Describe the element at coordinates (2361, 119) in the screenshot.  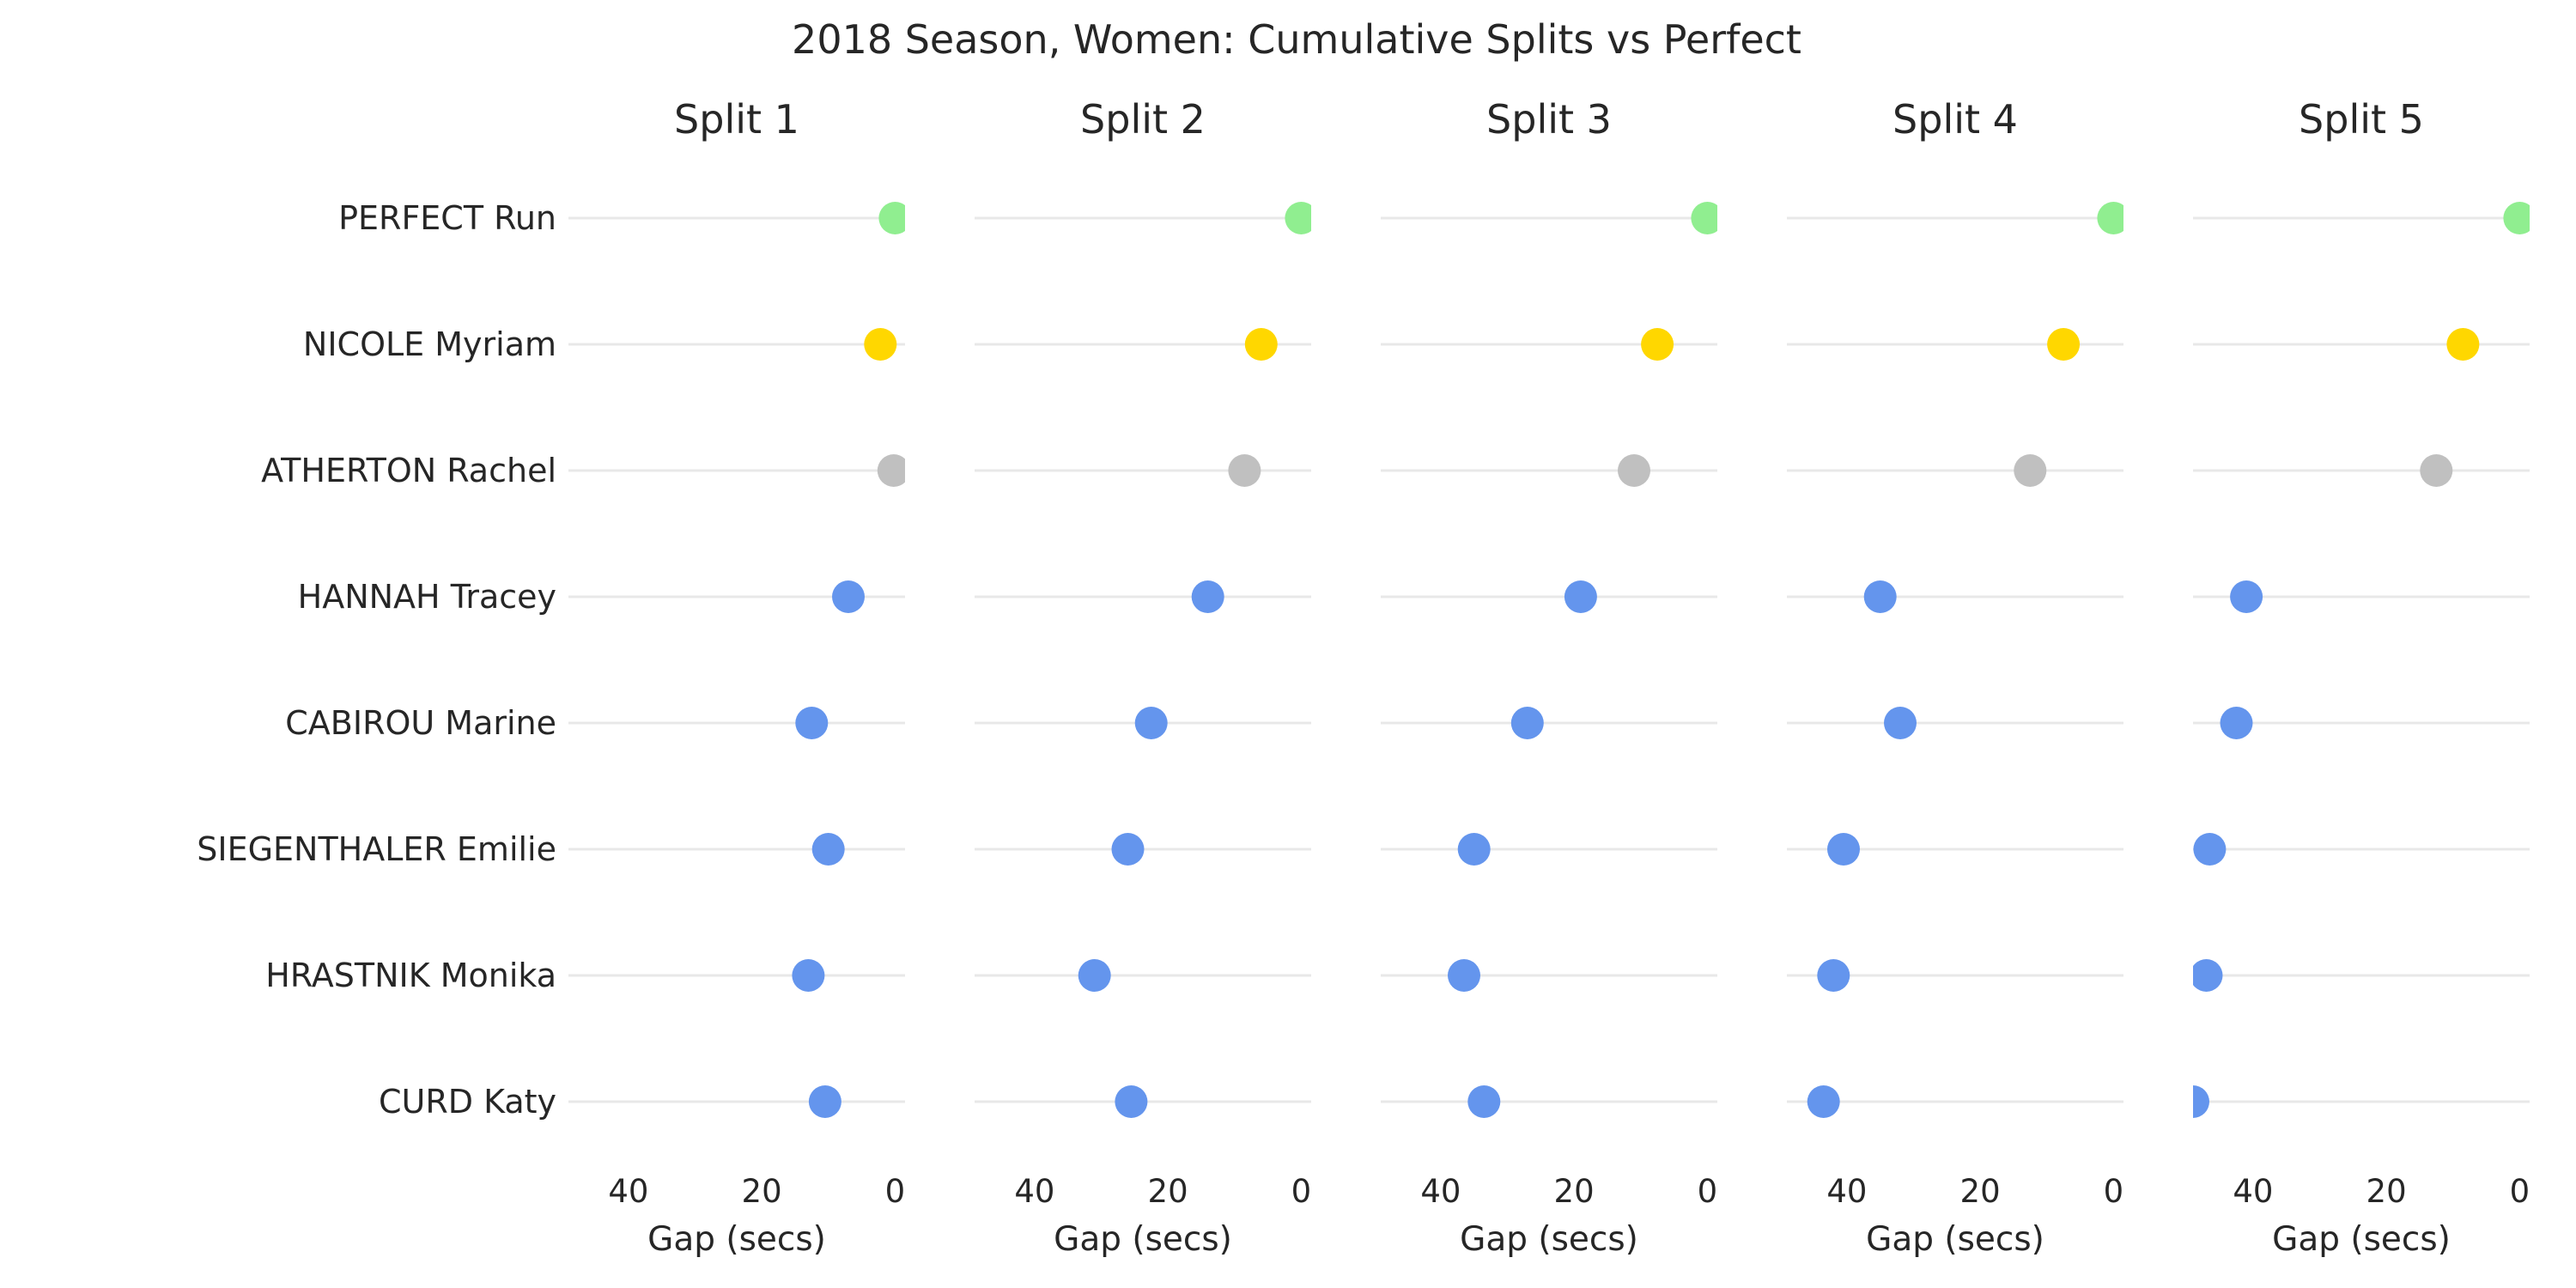
I see `panel-title: Split 5` at that location.